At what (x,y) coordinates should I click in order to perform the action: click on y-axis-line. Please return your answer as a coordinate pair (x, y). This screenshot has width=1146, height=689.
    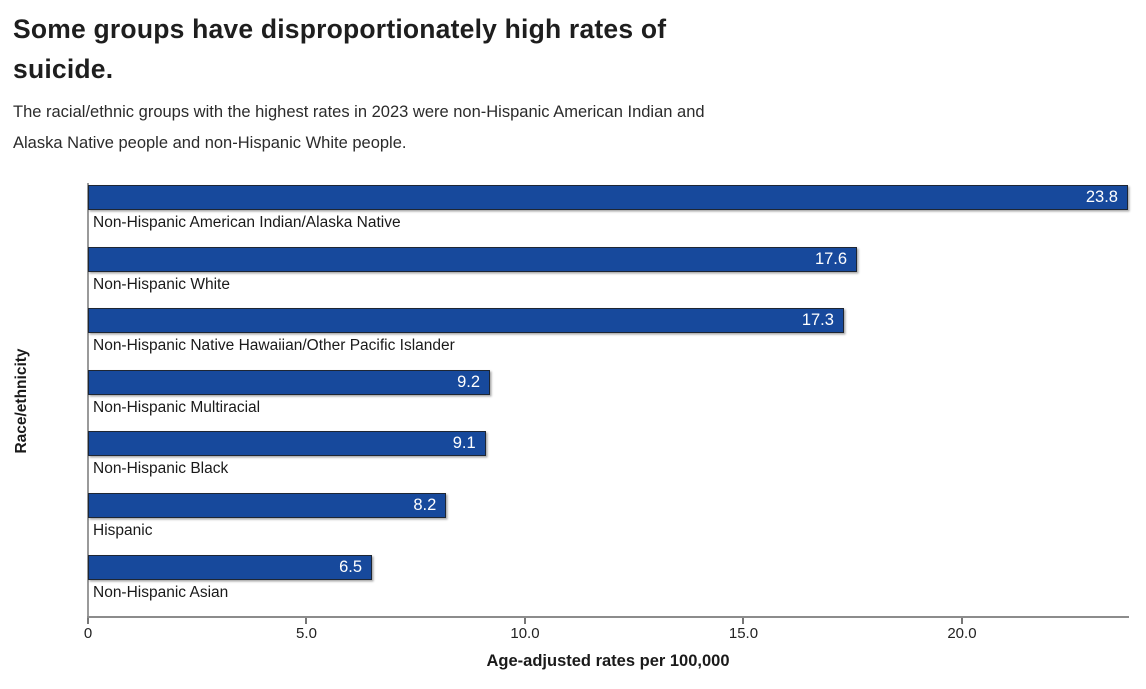
    Looking at the image, I should click on (88, 400).